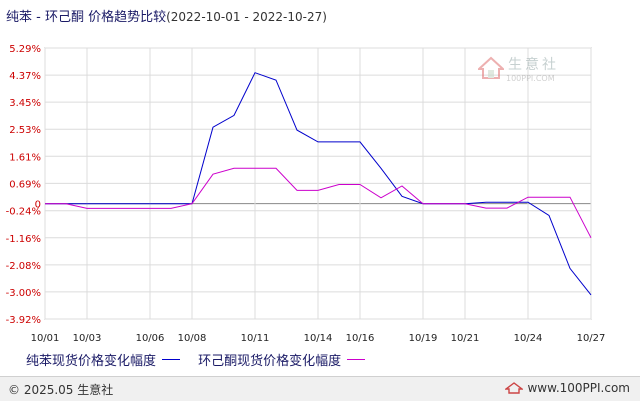 Image resolution: width=640 pixels, height=401 pixels. Describe the element at coordinates (86, 17) in the screenshot. I see `title-text: 纯苯 - 环己酮 价格趋势比较` at that location.